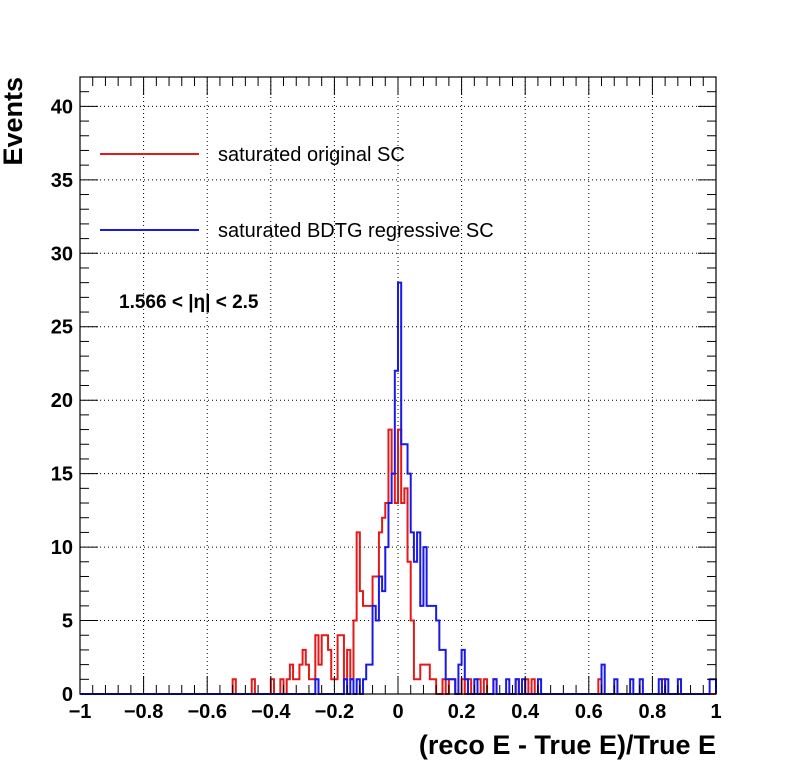  I want to click on x-tick-label: 0.4, so click(525, 712).